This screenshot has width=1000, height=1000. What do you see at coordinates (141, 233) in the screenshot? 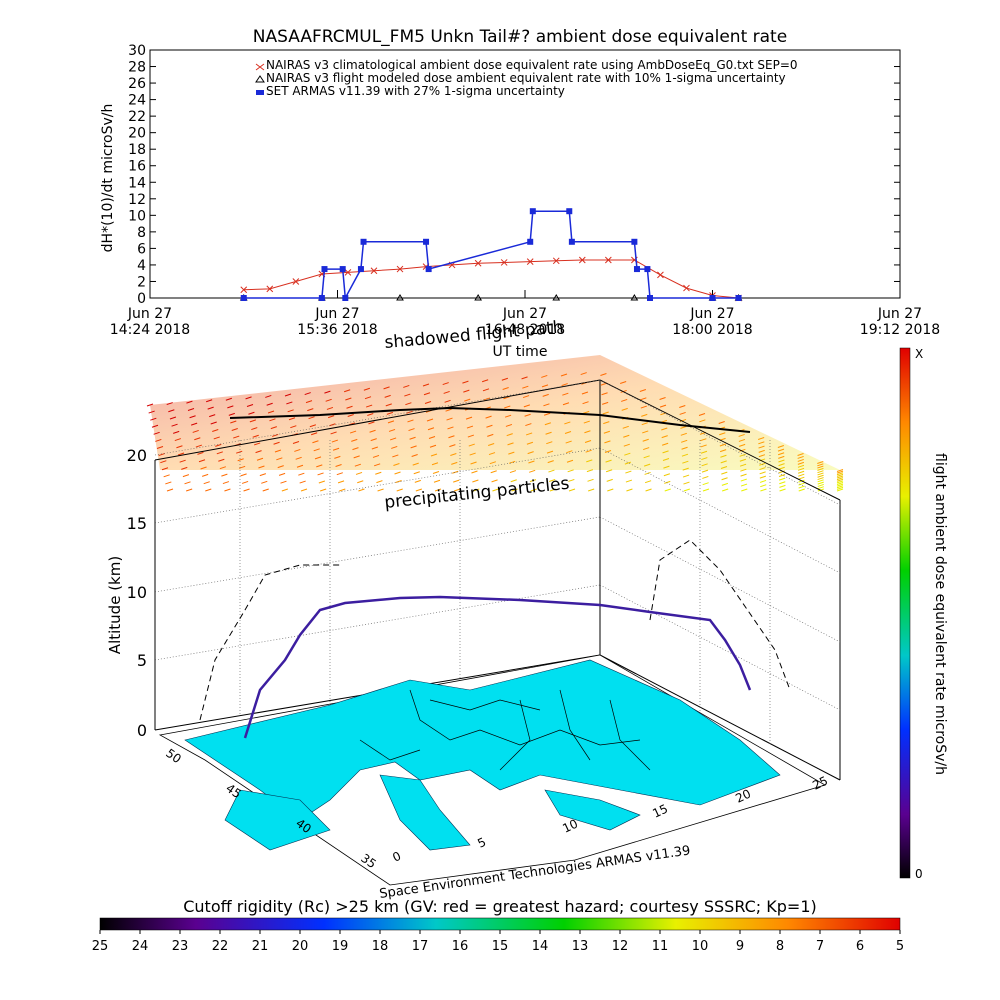
I see `y-tick-label: 8` at bounding box center [141, 233].